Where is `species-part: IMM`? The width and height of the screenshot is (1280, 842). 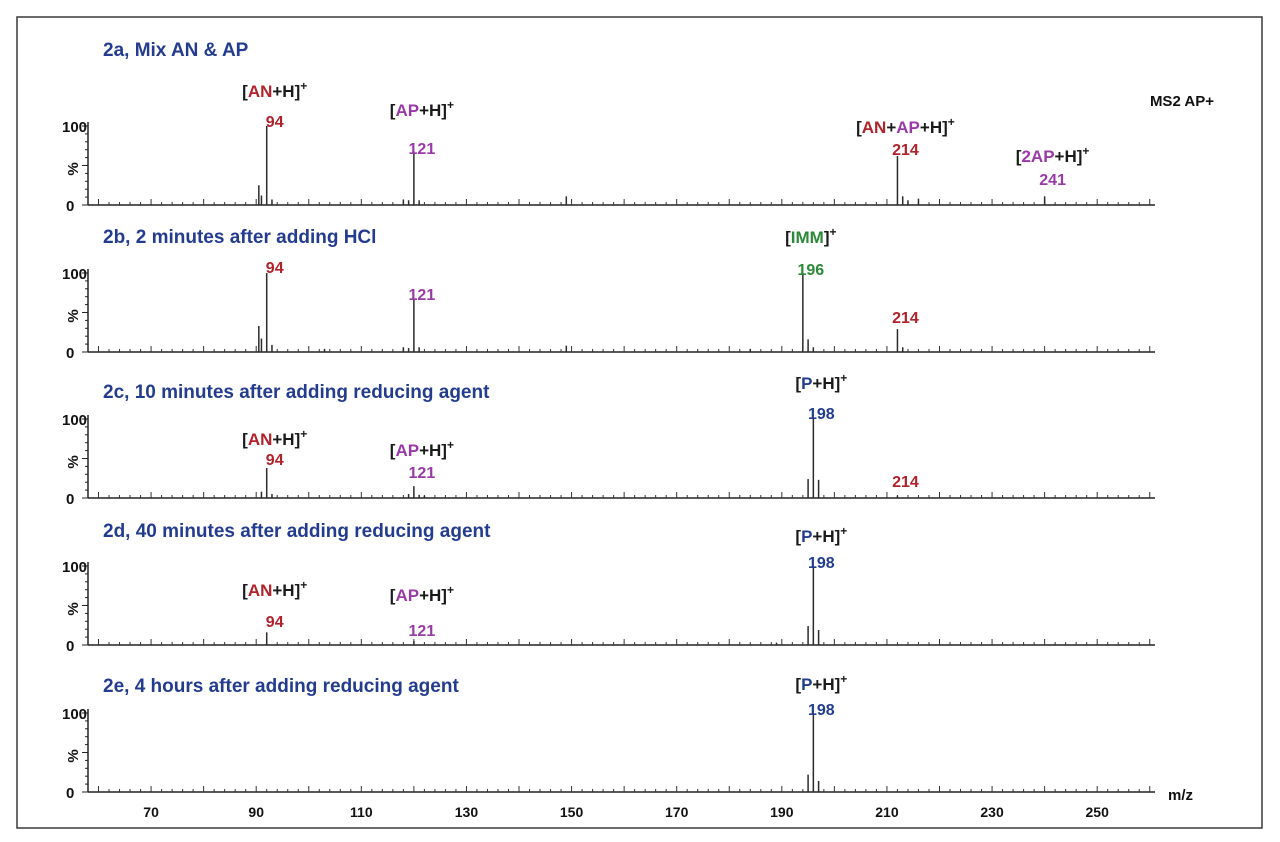
species-part: IMM is located at coordinates (807, 237).